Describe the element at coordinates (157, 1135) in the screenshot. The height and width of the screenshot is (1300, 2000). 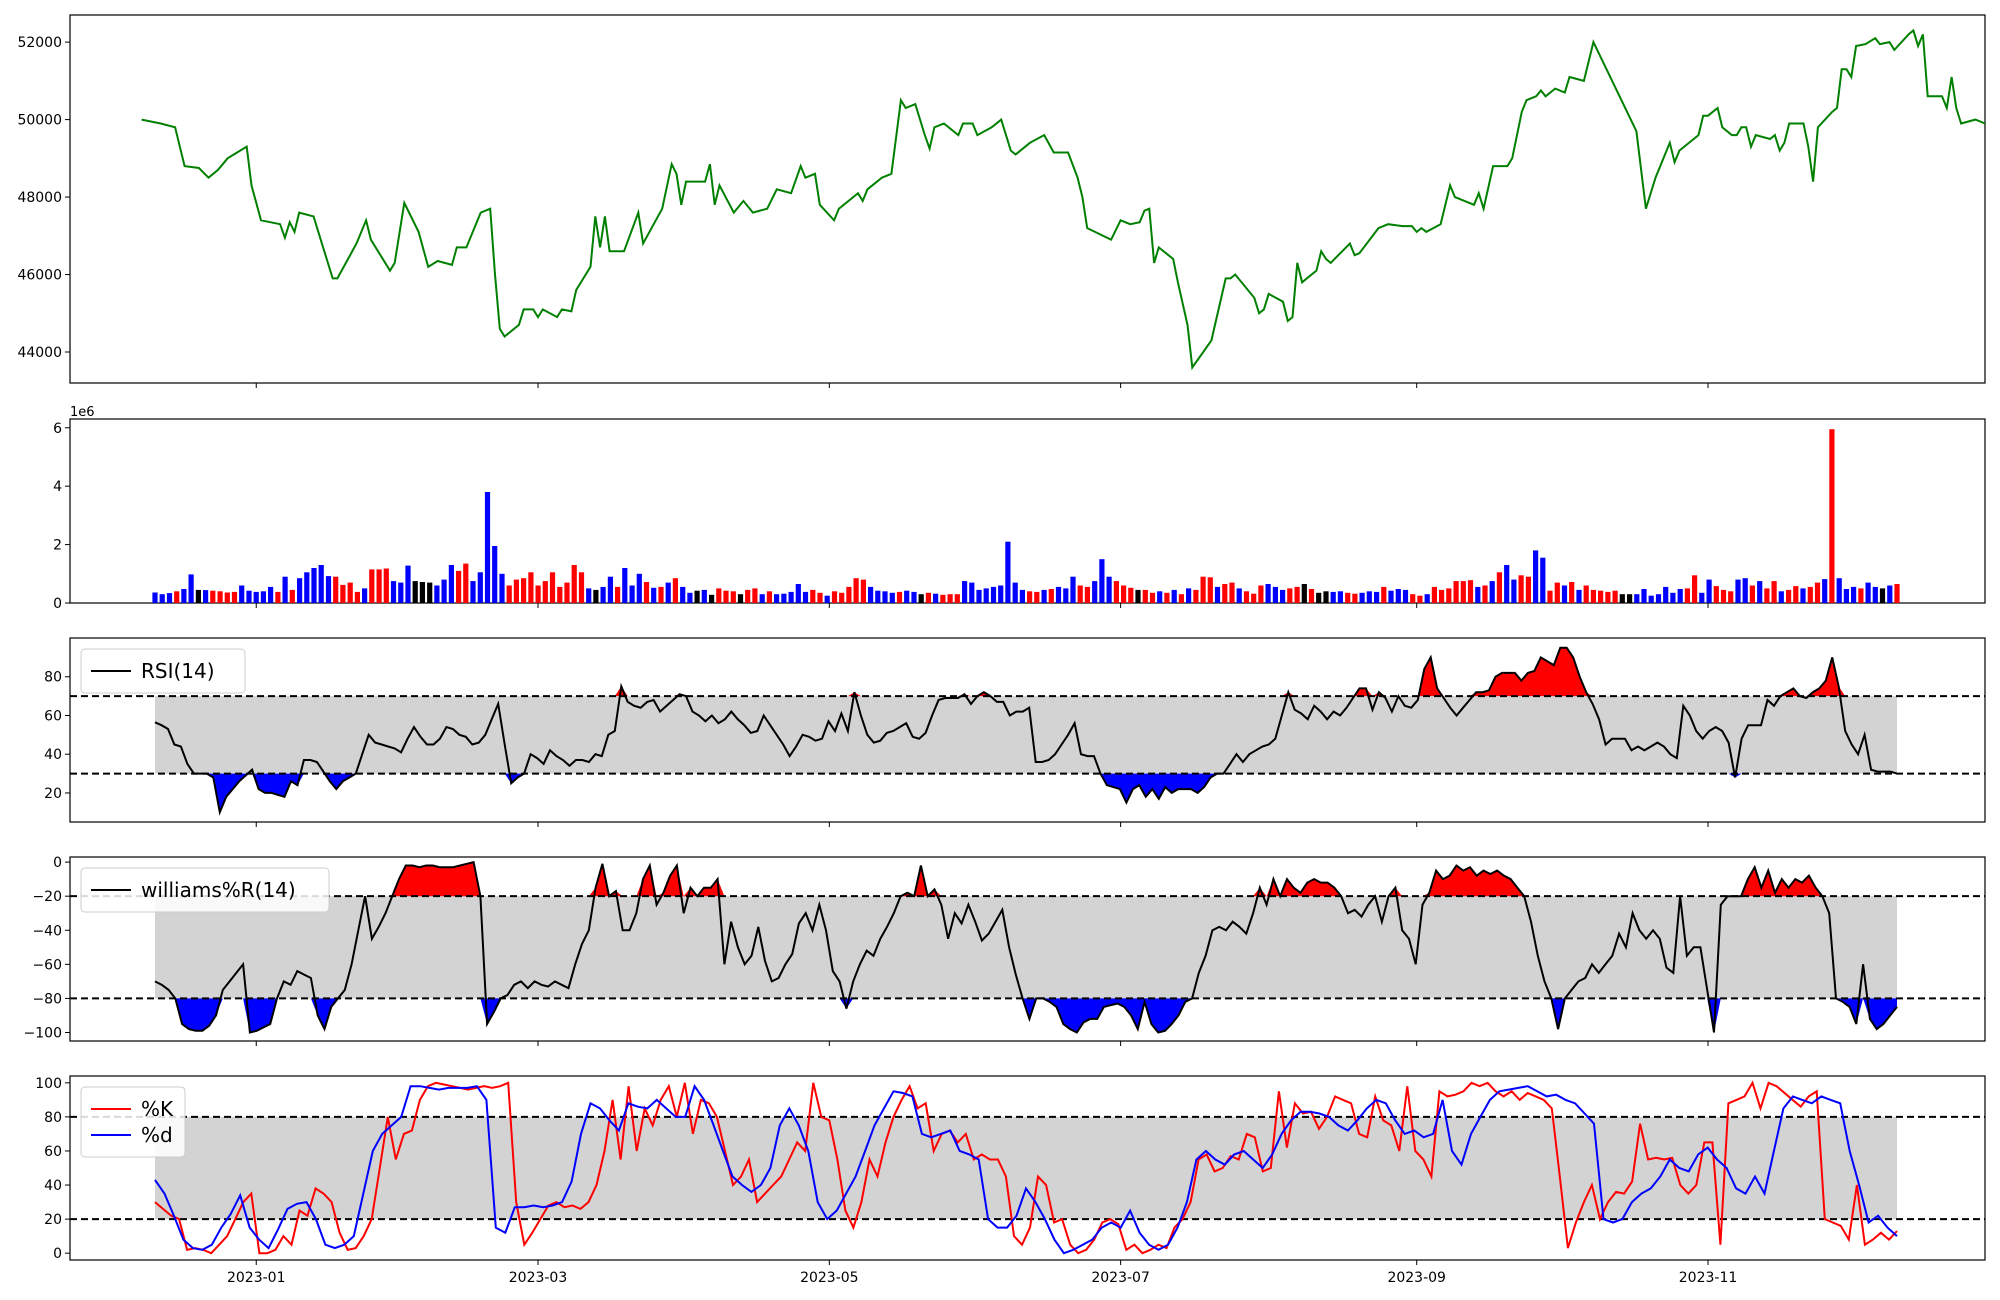
I see `legend-label: %d` at that location.